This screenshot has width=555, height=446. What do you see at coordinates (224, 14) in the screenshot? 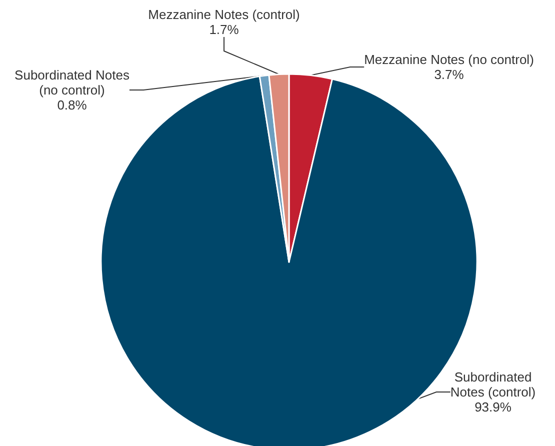
I see `slice-label: Mezzanine Notes (control)` at bounding box center [224, 14].